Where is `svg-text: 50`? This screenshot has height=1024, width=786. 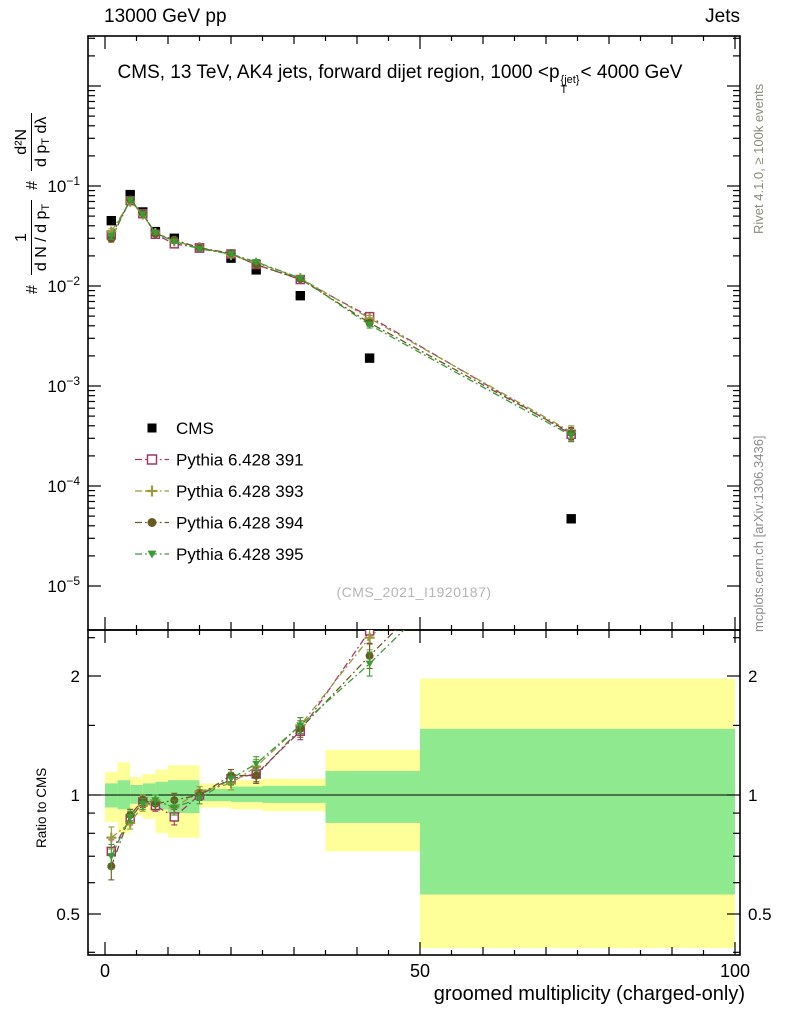
svg-text: 50 is located at coordinates (420, 971).